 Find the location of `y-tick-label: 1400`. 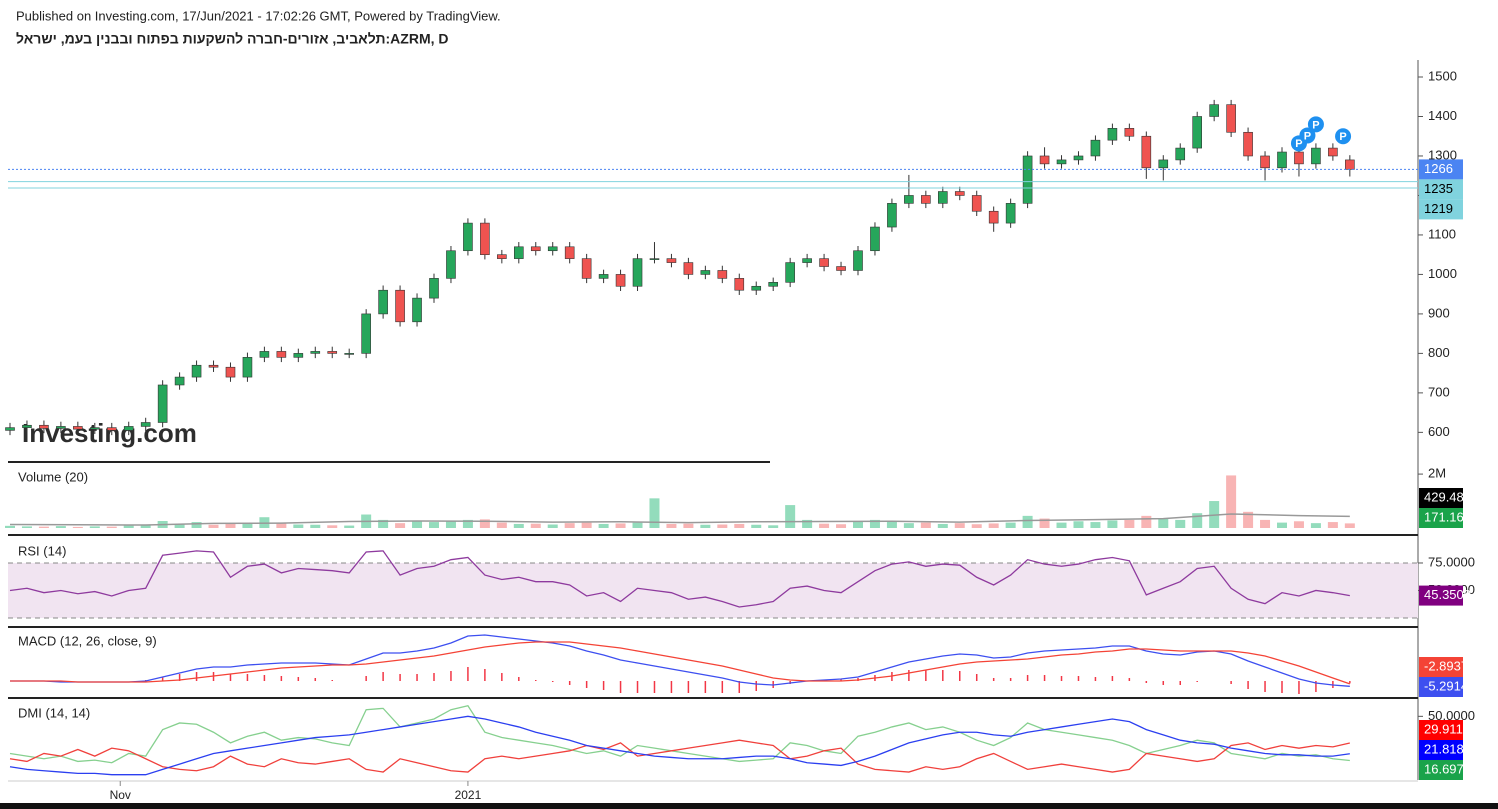

y-tick-label: 1400 is located at coordinates (1442, 115).